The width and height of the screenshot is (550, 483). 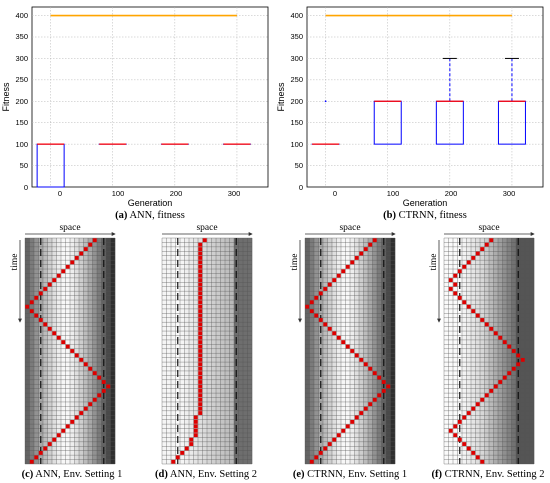 I want to click on y-tick-label: 150, so click(x=21, y=122).